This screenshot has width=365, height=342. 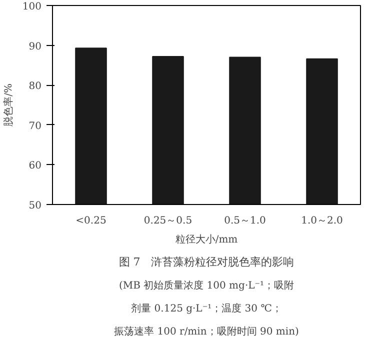 What do you see at coordinates (35, 46) in the screenshot?
I see `y-tick-label: 90` at bounding box center [35, 46].